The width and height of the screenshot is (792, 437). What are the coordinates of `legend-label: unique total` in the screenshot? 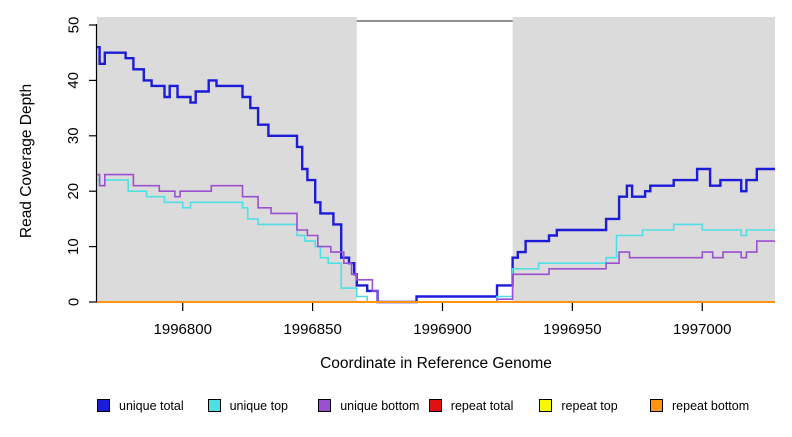 It's located at (151, 405).